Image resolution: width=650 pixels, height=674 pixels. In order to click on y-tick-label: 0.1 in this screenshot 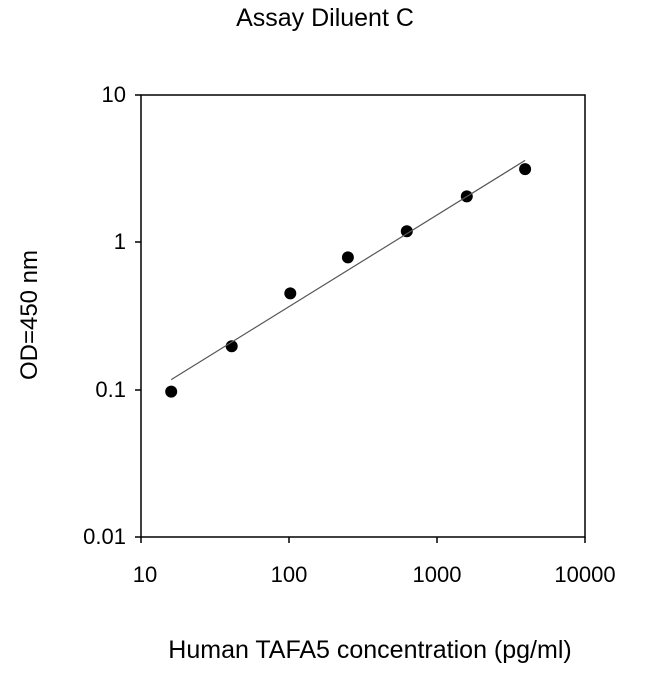, I will do `click(110, 389)`.